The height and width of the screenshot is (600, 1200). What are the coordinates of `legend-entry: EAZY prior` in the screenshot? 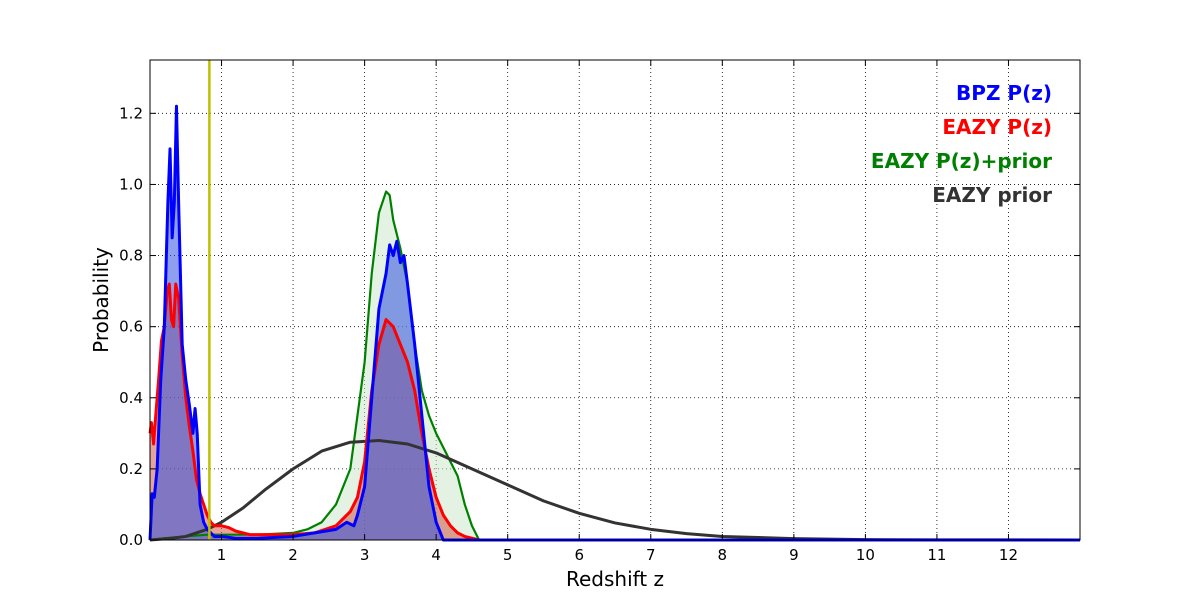 It's located at (992, 195).